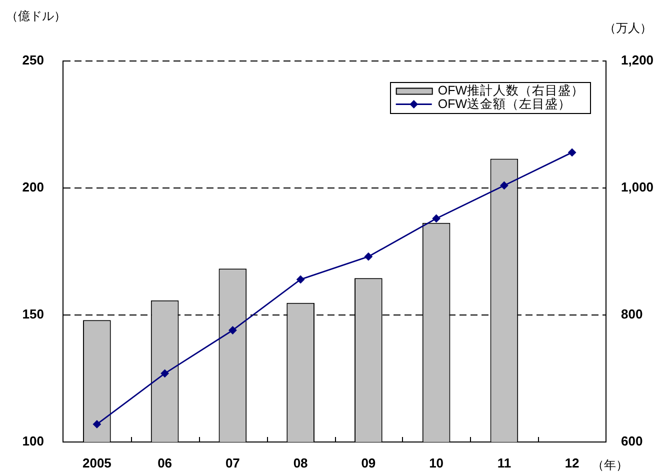 Image resolution: width=655 pixels, height=474 pixels. I want to click on y2-tick-label: 1,200, so click(637, 60).